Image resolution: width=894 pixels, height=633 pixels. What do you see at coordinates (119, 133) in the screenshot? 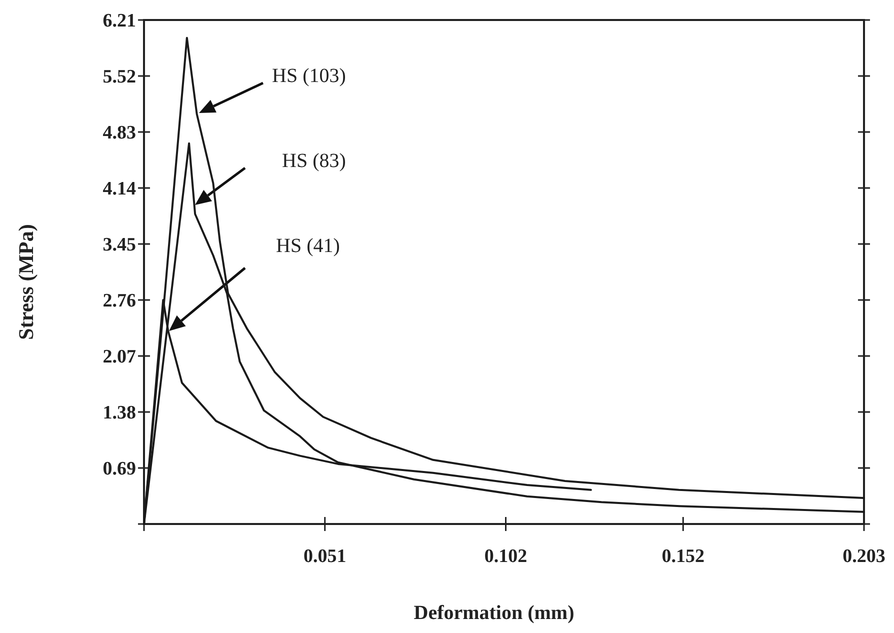
I see `y-tick-label: 4.83` at bounding box center [119, 133].